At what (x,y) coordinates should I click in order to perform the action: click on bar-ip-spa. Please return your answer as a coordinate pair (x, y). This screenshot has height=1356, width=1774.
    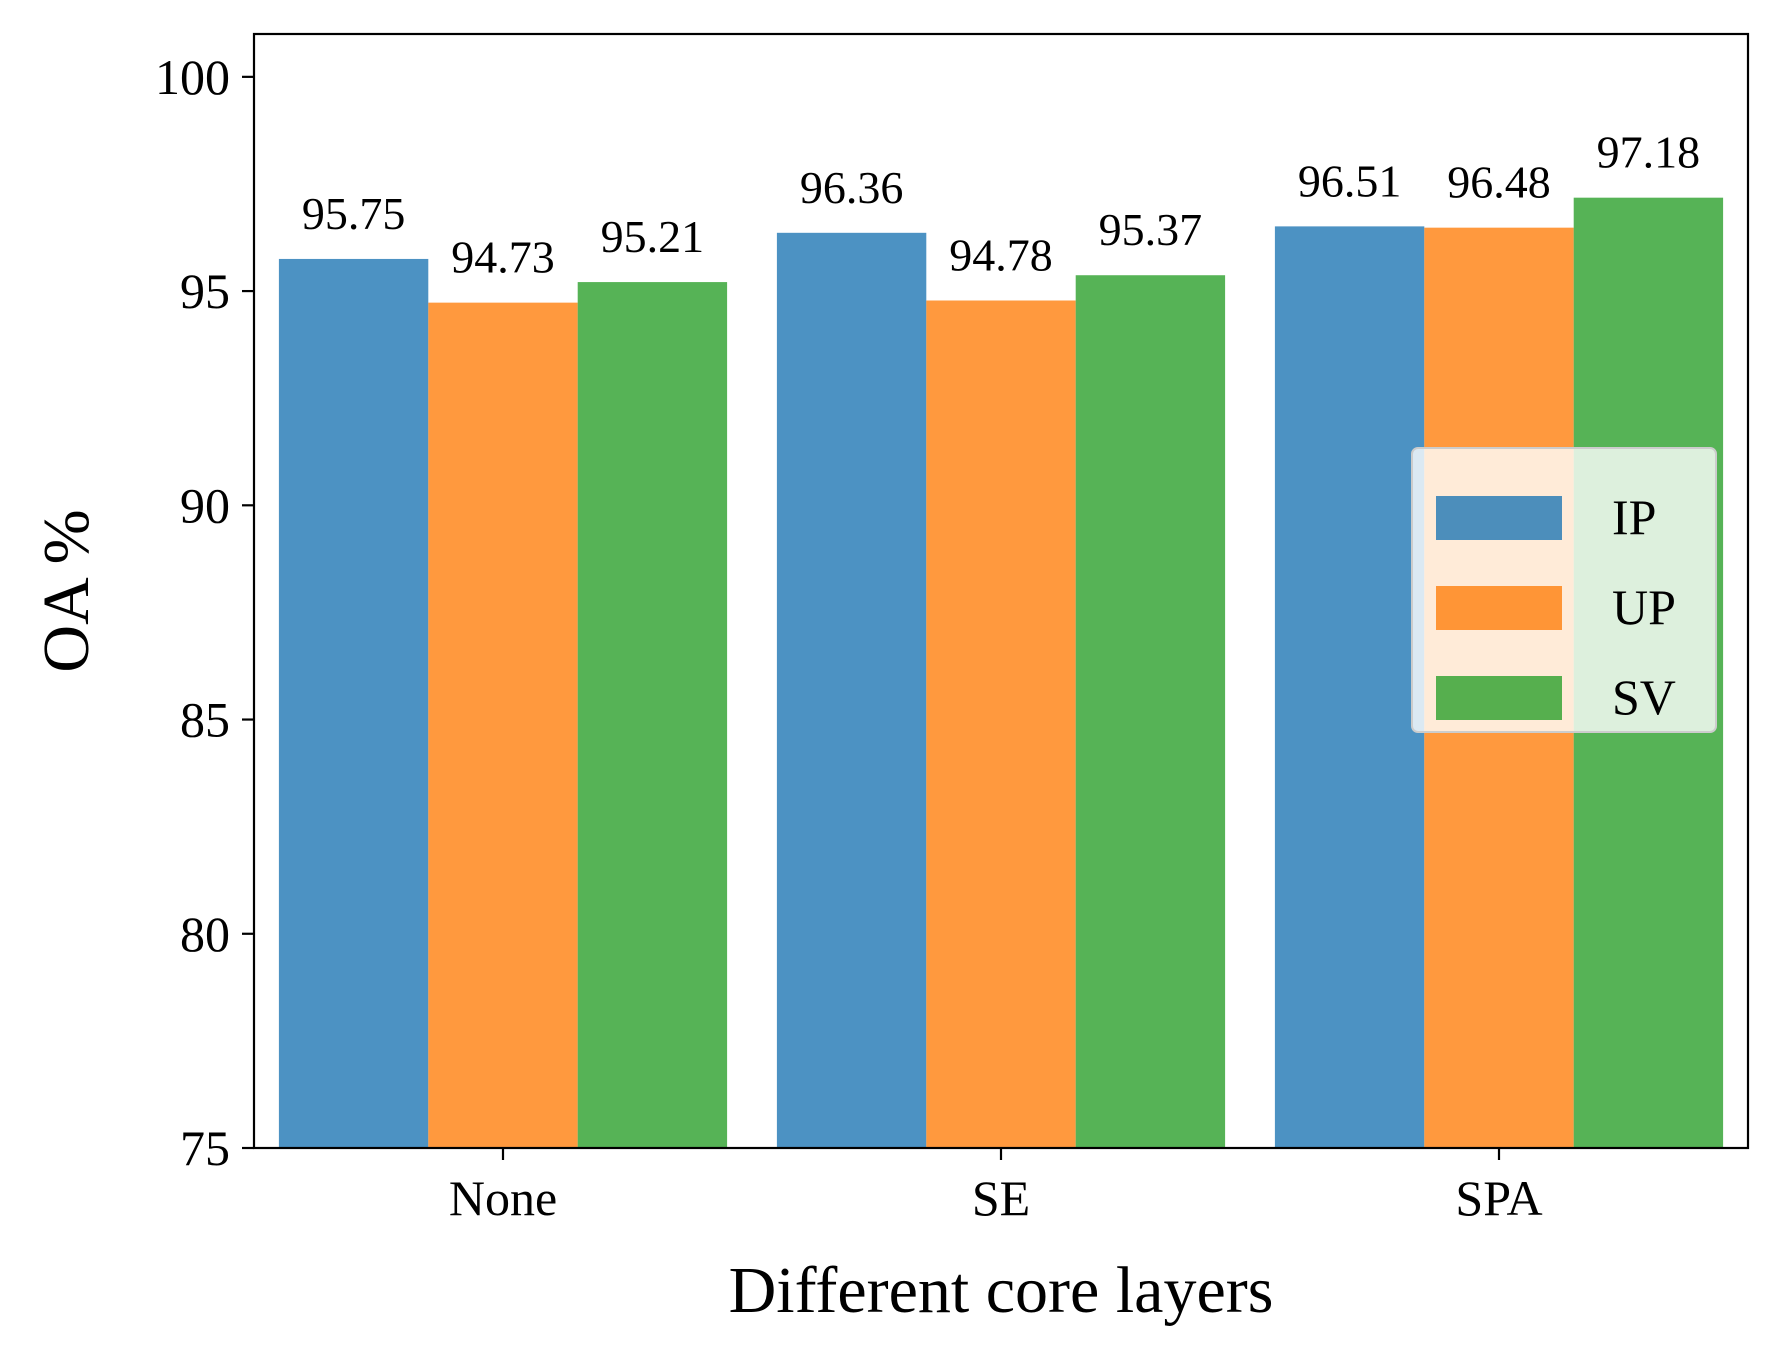
    Looking at the image, I should click on (1349, 687).